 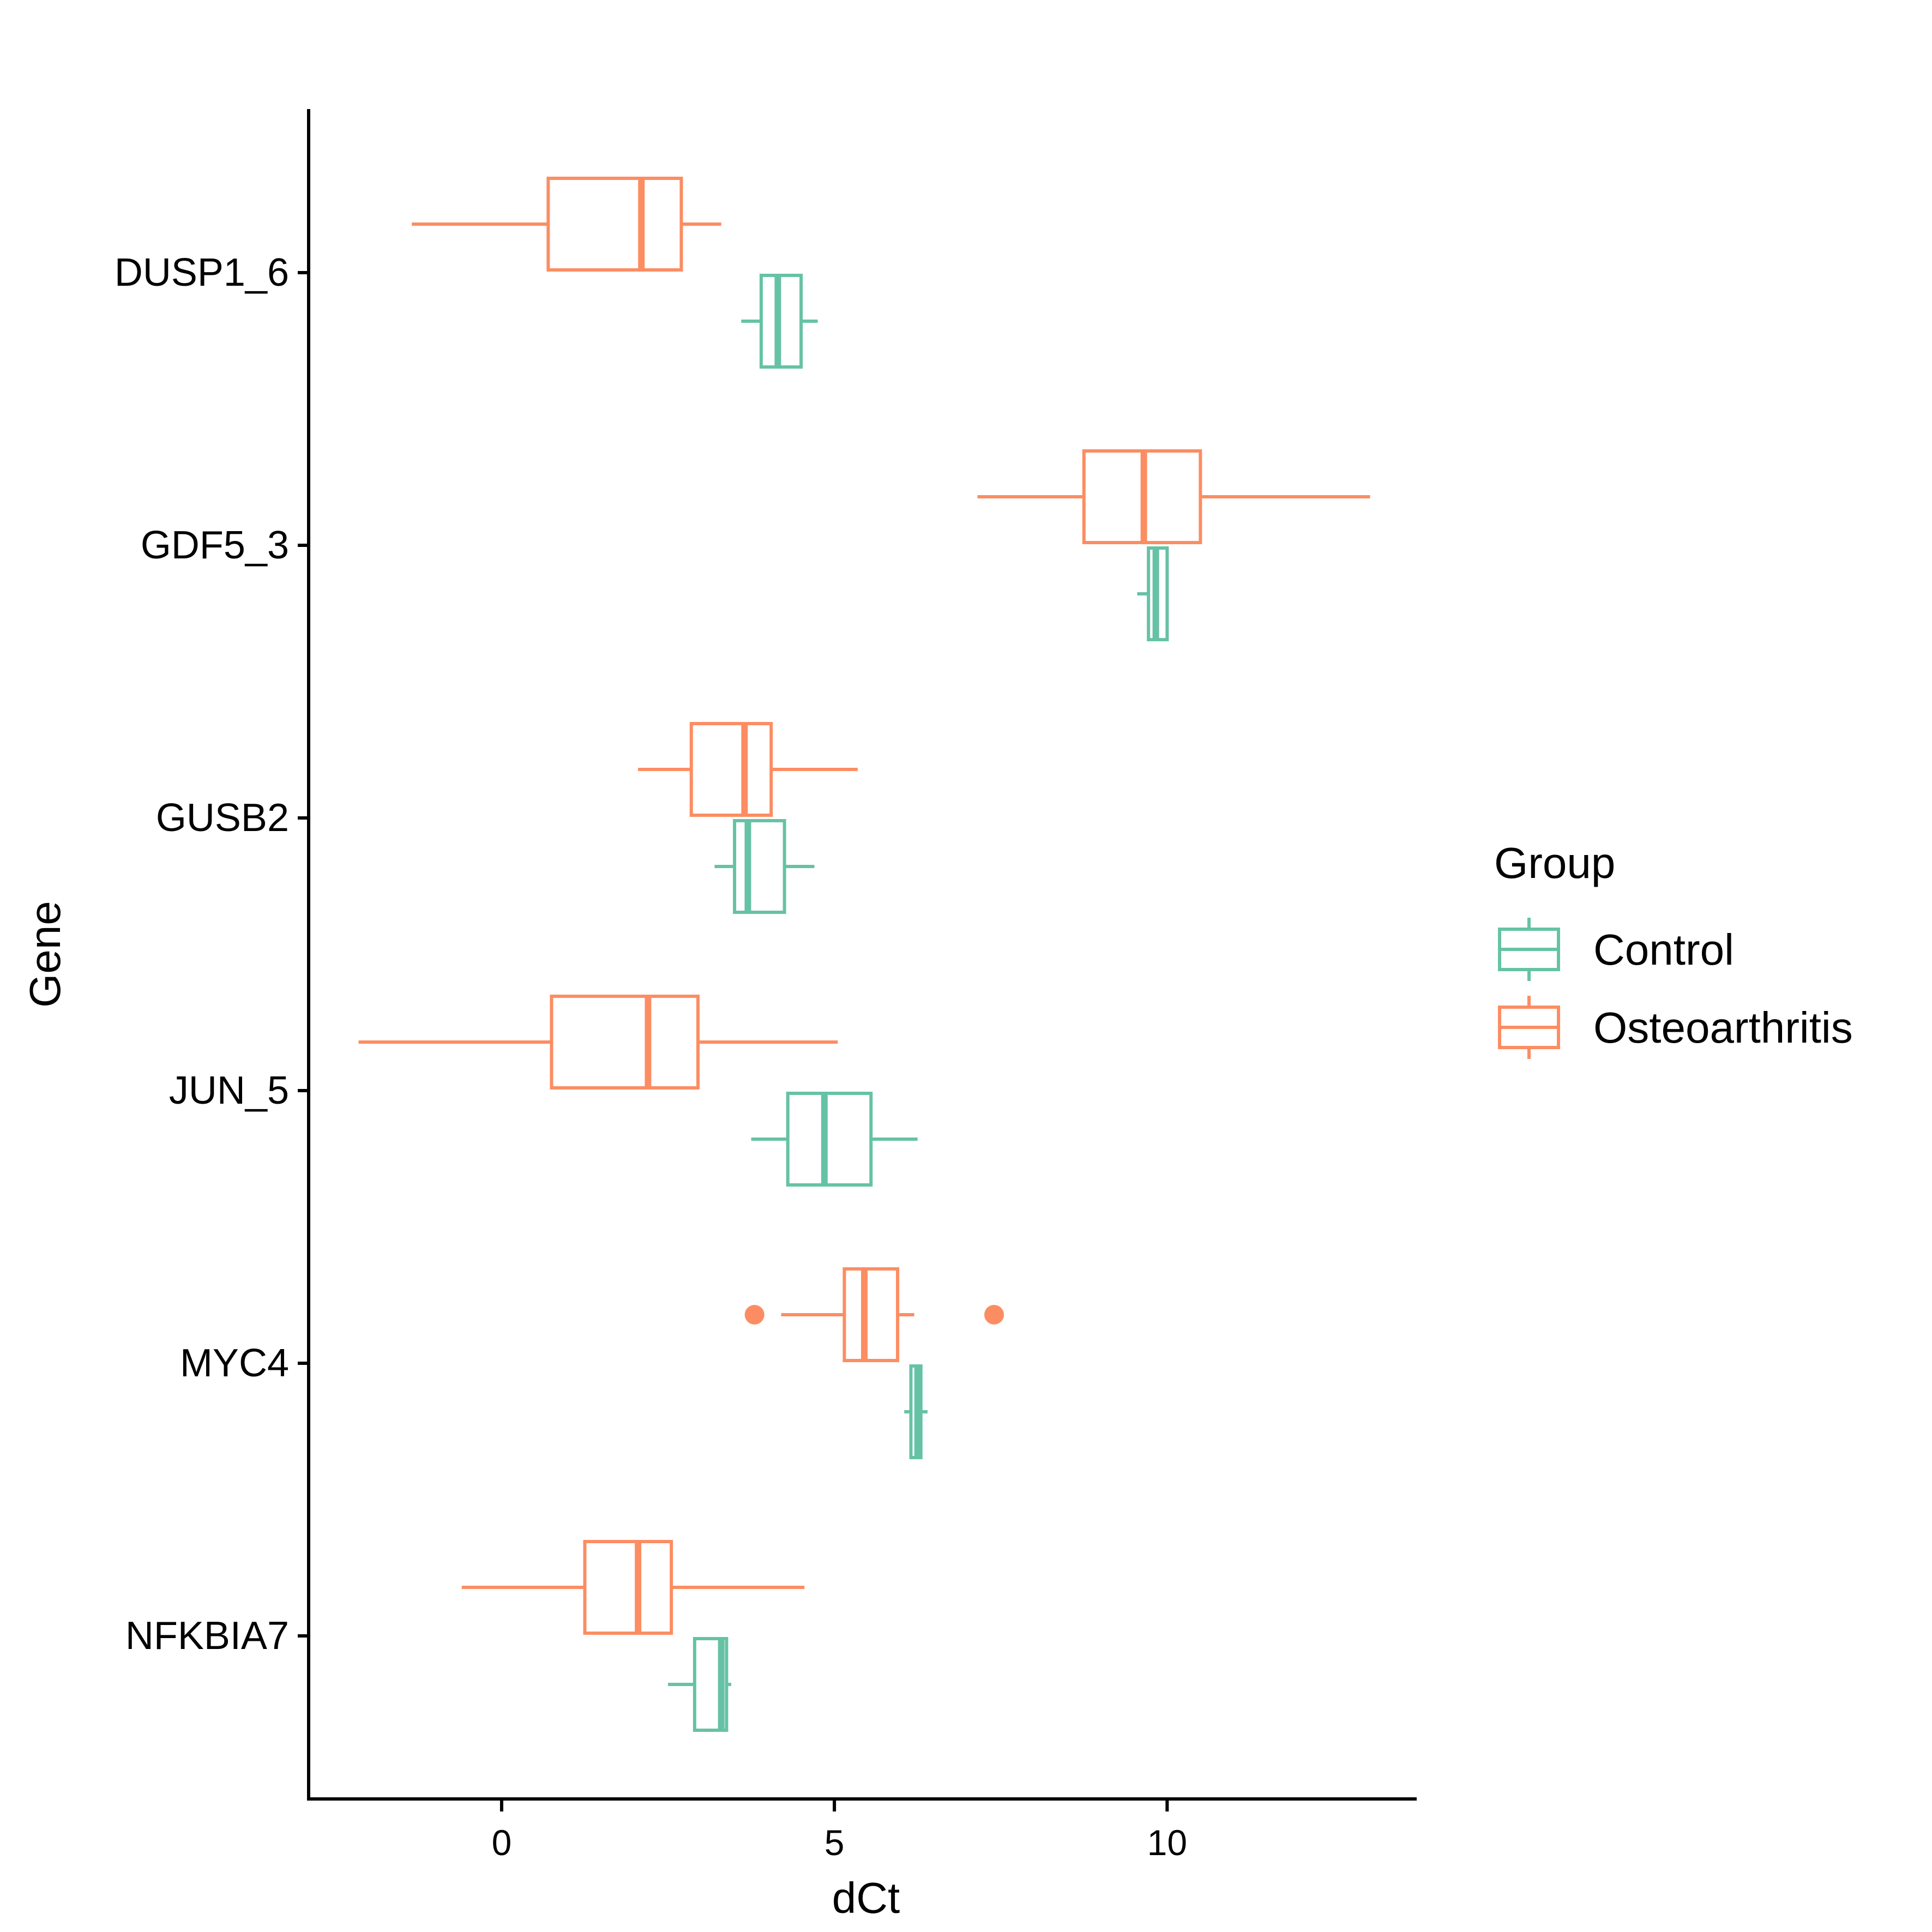 I want to click on box-gusb2-osteoarthritis, so click(x=748, y=769).